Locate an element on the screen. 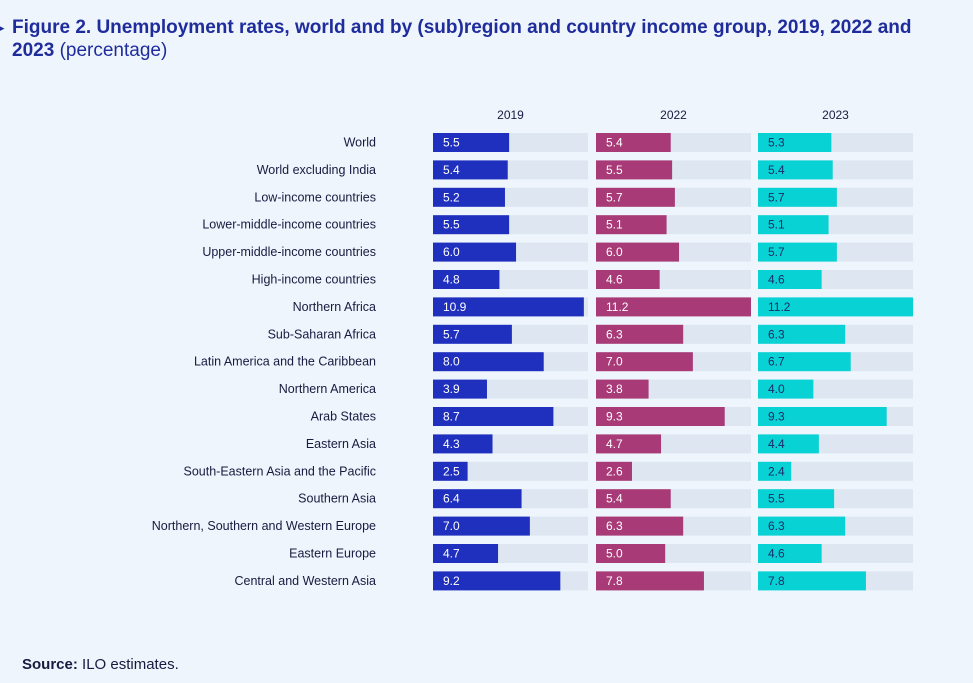 Image resolution: width=973 pixels, height=683 pixels. category-label: Northern, Southern and Western Europe is located at coordinates (264, 526).